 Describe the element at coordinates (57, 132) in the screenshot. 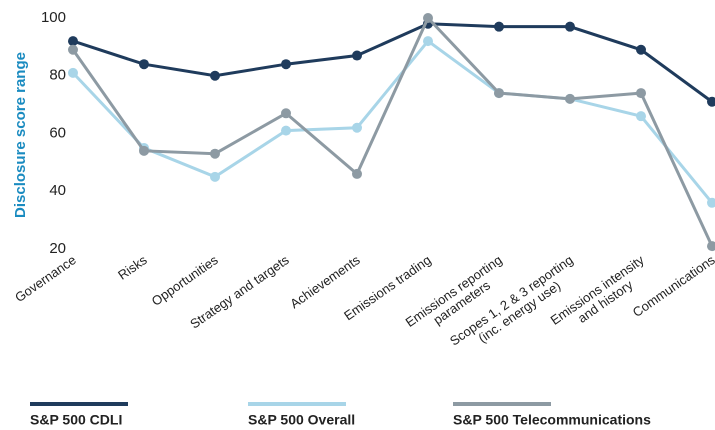

I see `y-tick-label: 60` at that location.